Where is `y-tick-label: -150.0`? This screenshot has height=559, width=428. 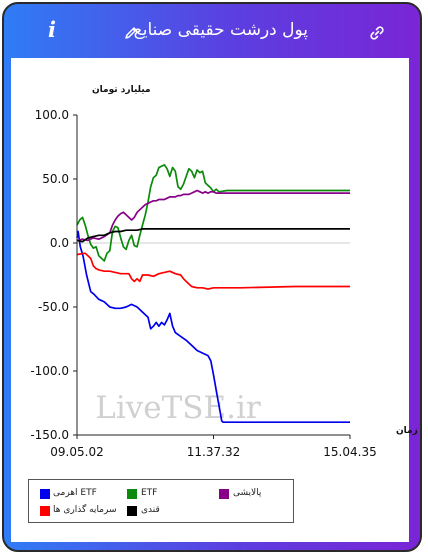
y-tick-label: -150.0 is located at coordinates (49, 435).